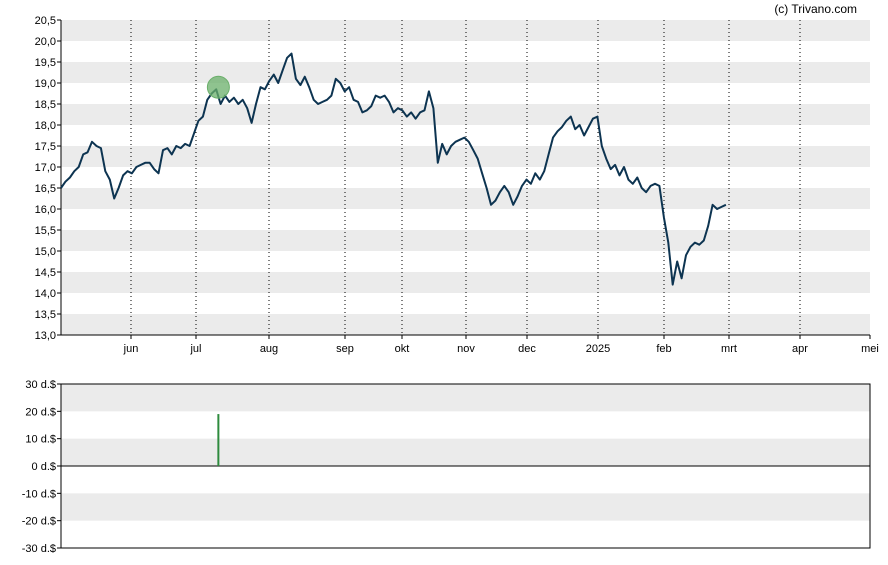 This screenshot has width=888, height=565. I want to click on y-tick-label: 17,5, so click(45, 147).